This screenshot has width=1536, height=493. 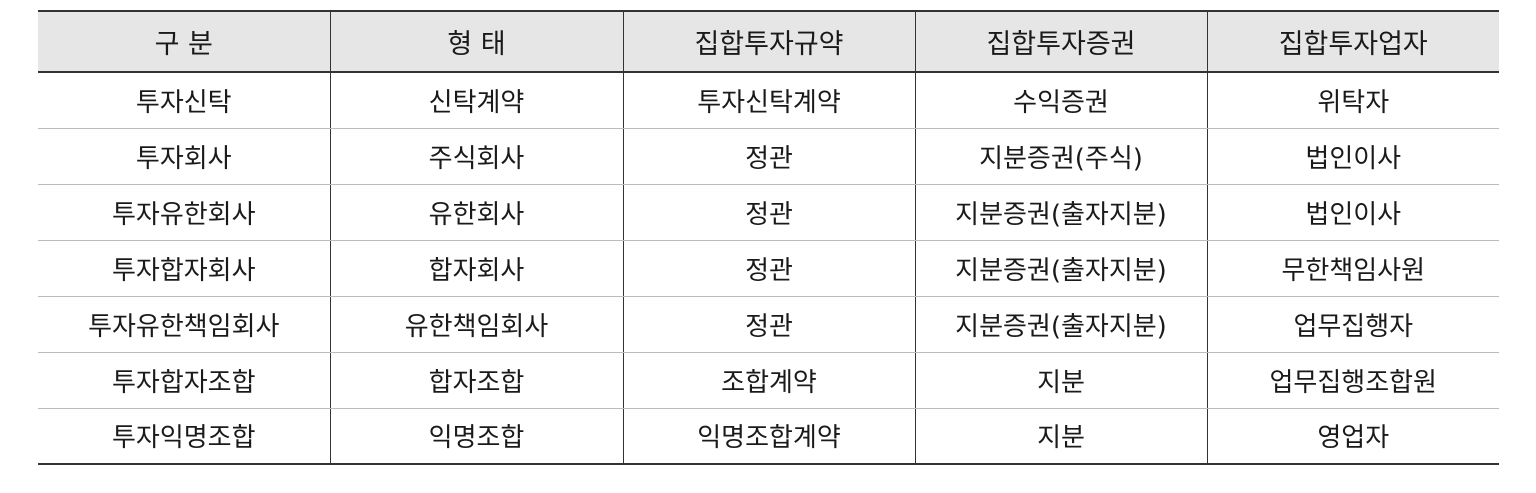 I want to click on table-cell: 투자신탁, so click(x=184, y=100).